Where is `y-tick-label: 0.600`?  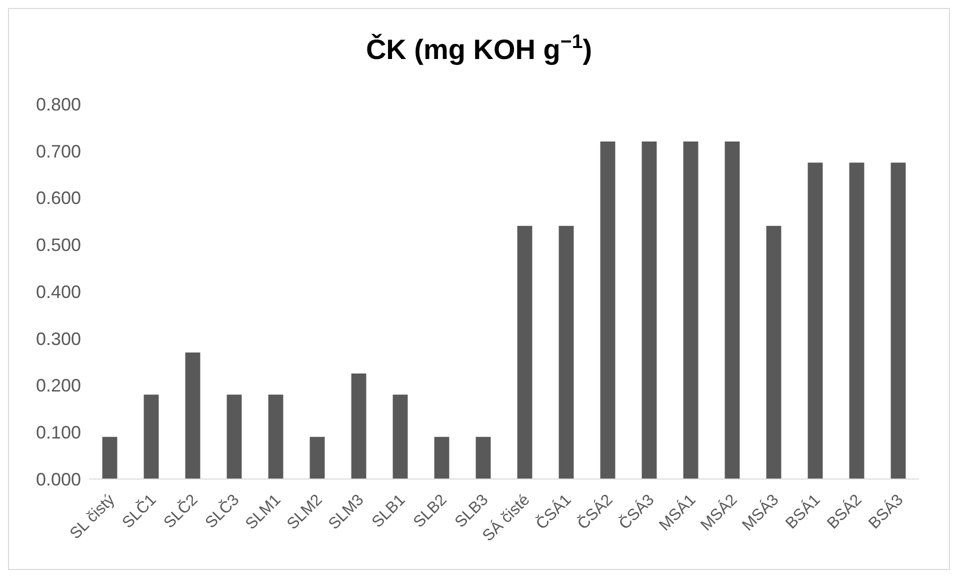 y-tick-label: 0.600 is located at coordinates (58, 198).